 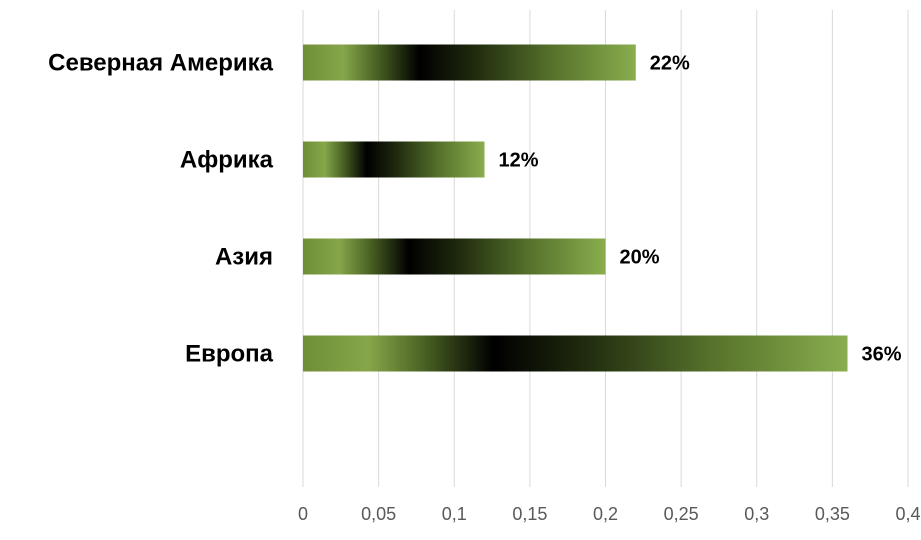 What do you see at coordinates (229, 354) in the screenshot?
I see `category-label: Европа` at bounding box center [229, 354].